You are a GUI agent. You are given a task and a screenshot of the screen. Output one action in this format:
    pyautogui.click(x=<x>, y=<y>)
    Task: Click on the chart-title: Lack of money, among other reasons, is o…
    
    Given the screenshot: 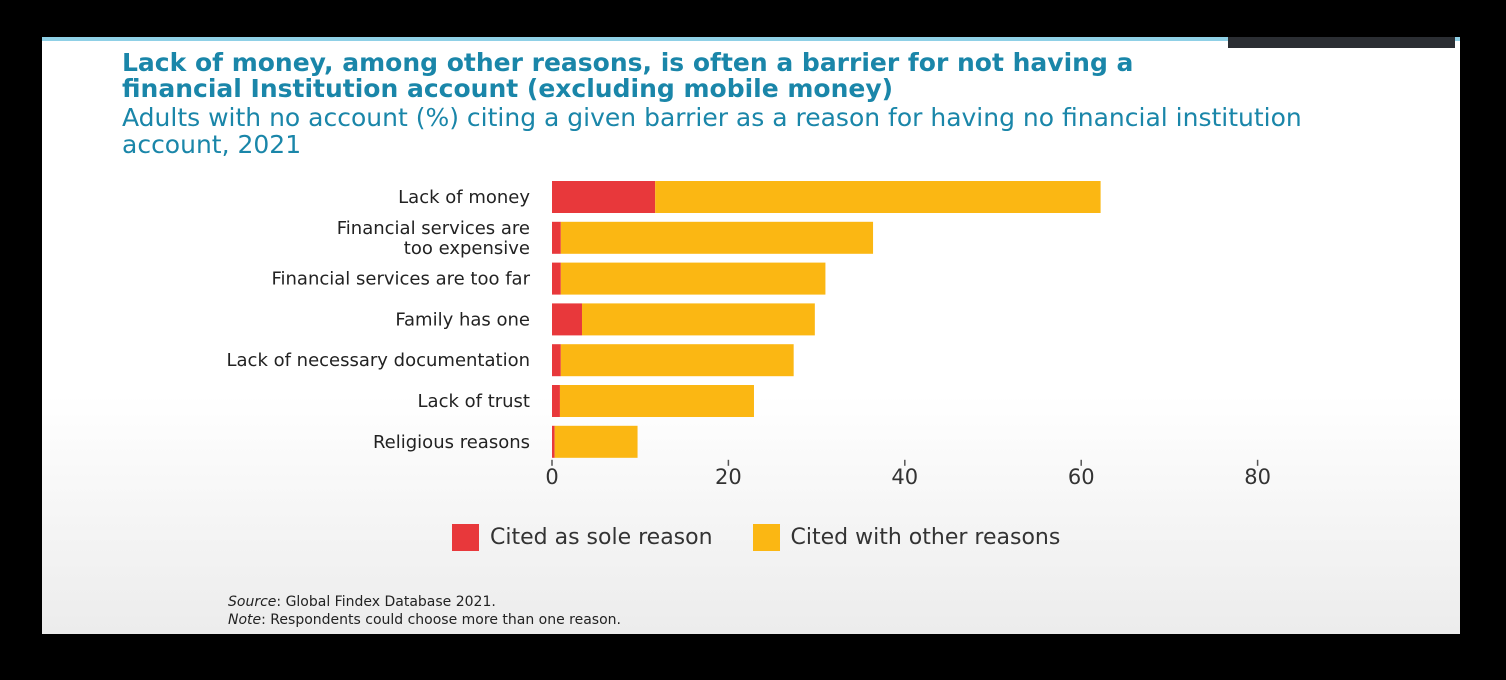 What is the action you would take?
    pyautogui.click(x=628, y=75)
    